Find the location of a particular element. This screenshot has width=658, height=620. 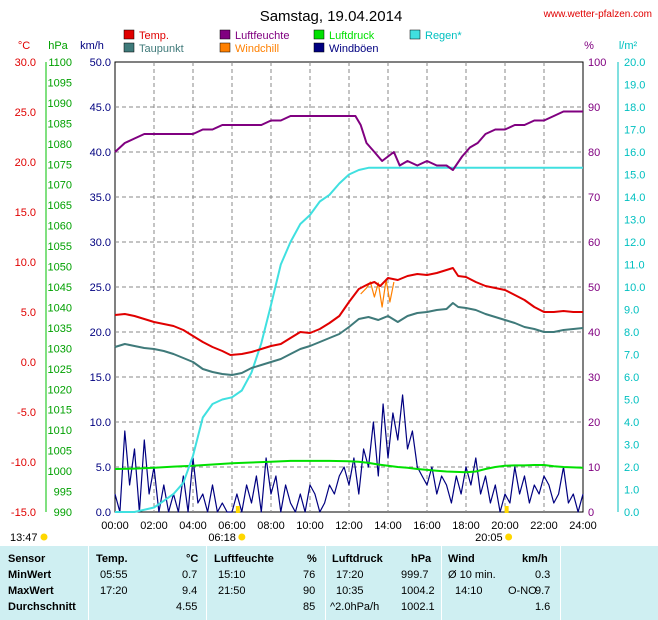

wind-tick-label: 25.0 is located at coordinates (100, 288).